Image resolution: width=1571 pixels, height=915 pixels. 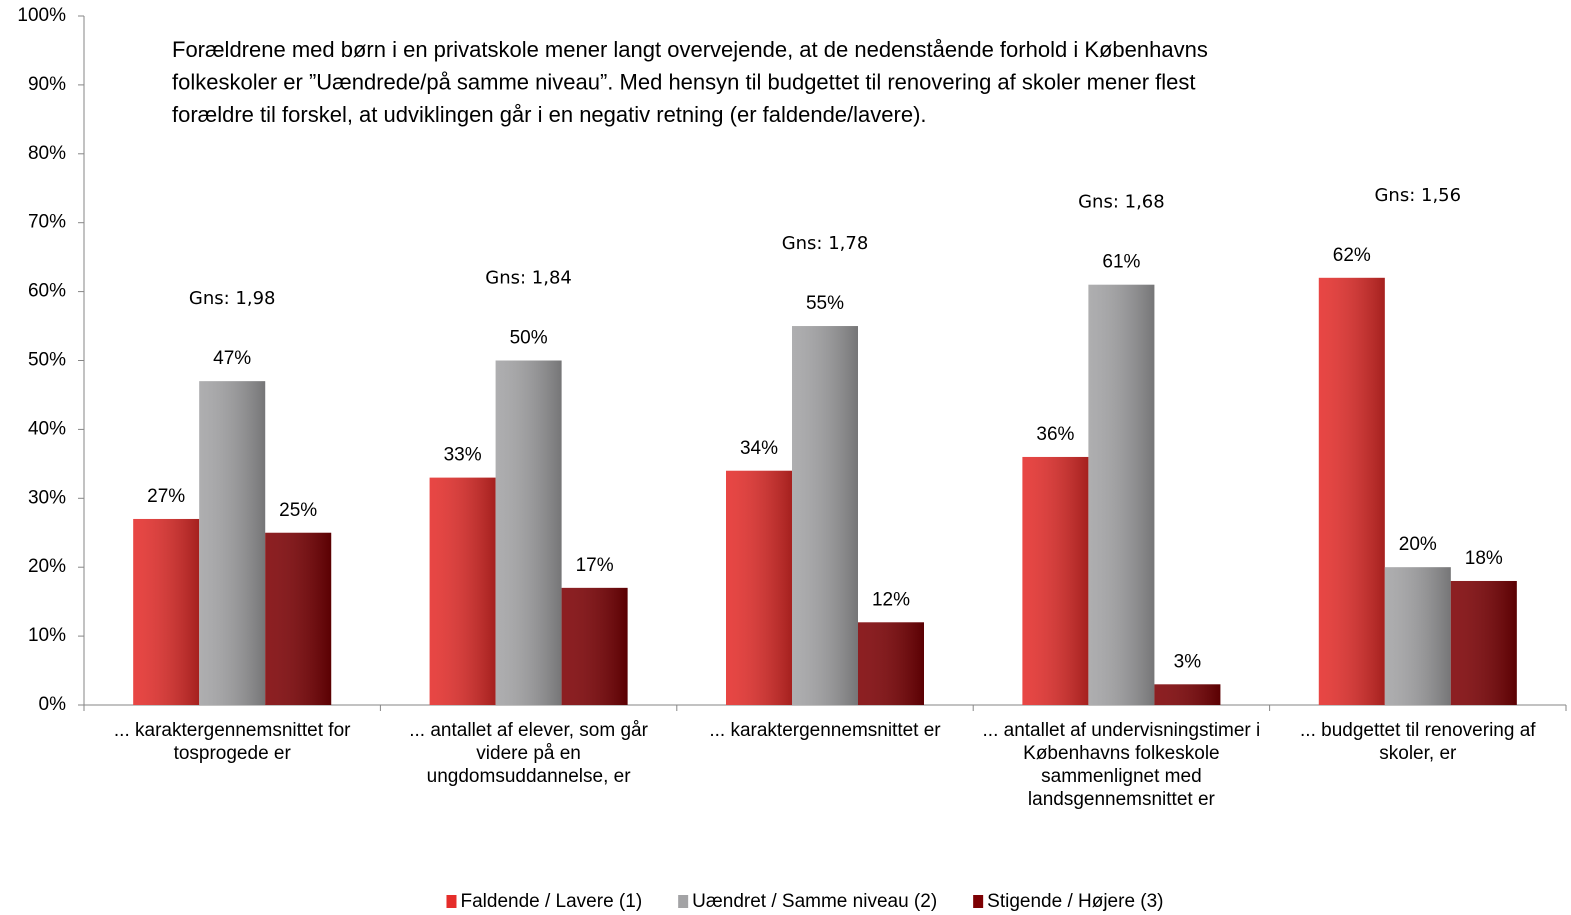 I want to click on annotation: Gns: 1,84, so click(x=528, y=278).